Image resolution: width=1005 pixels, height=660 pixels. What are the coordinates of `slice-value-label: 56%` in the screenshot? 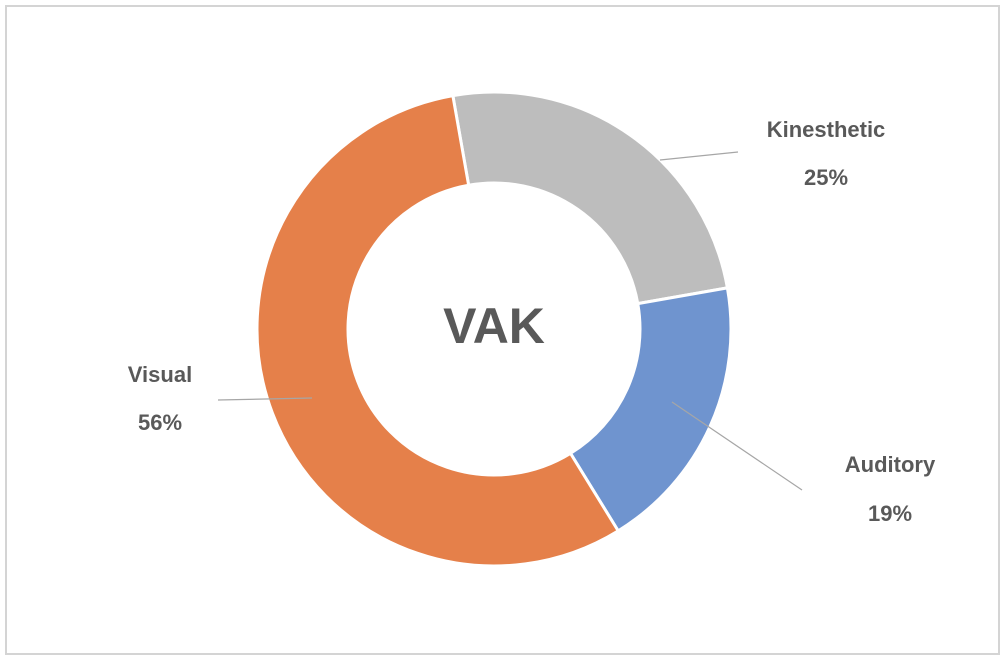 It's located at (160, 422).